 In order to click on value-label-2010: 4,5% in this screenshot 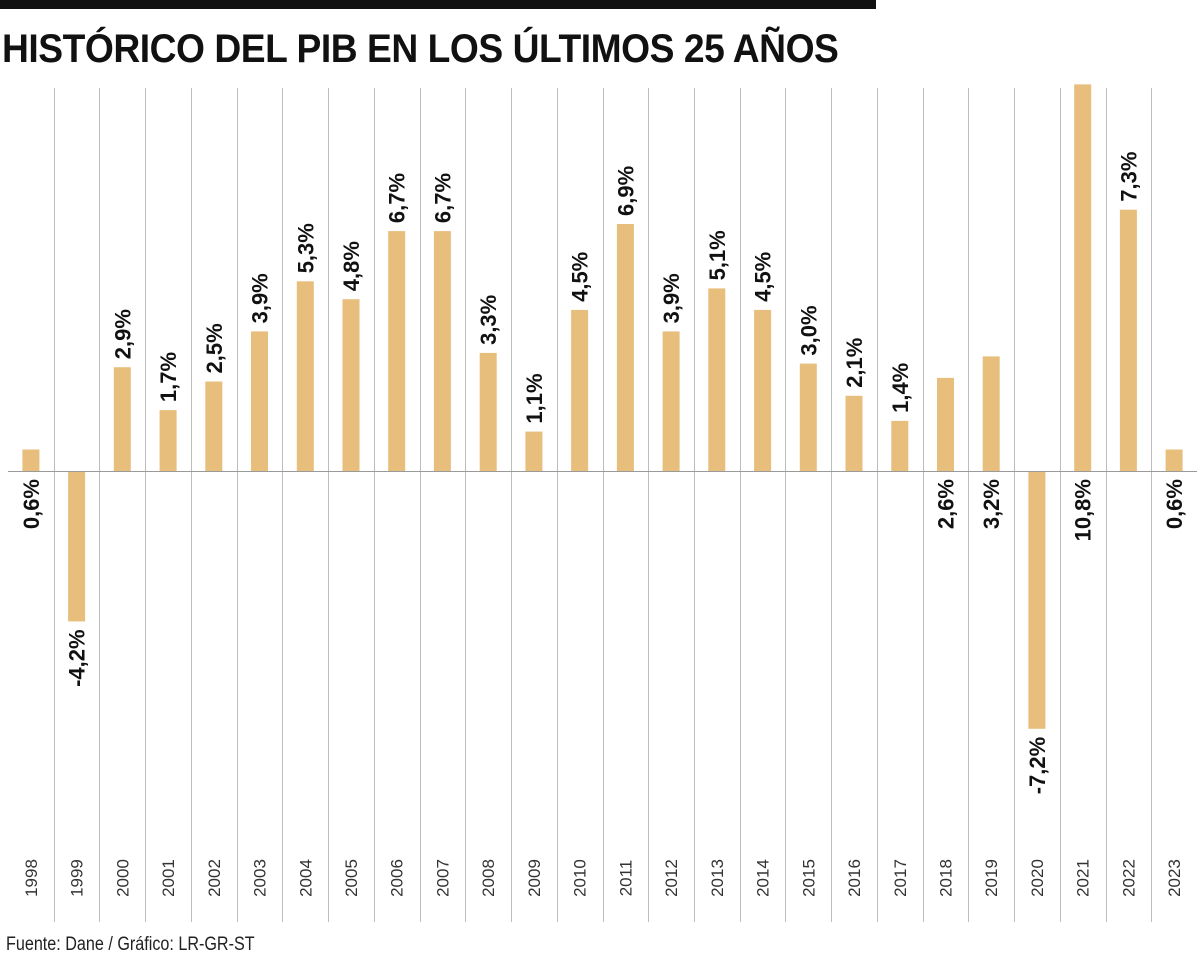, I will do `click(580, 277)`.